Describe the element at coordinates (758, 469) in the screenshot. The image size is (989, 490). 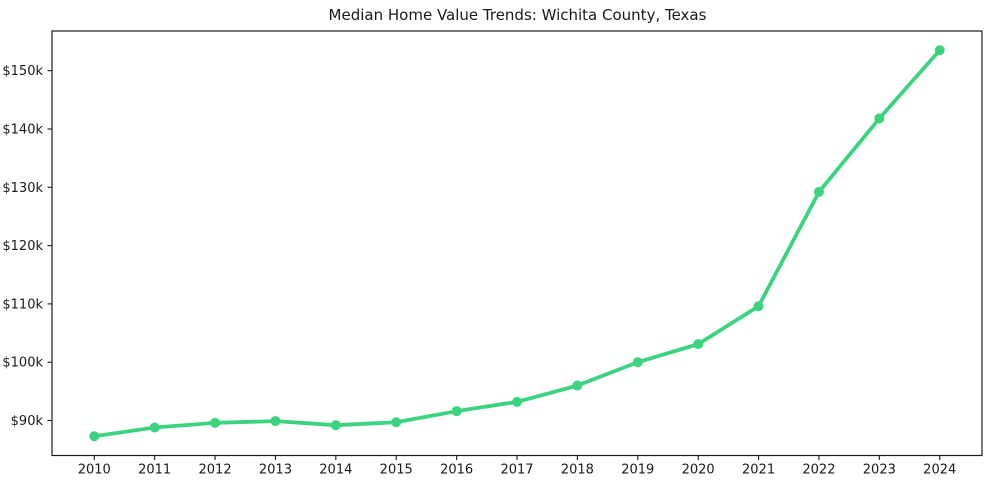
I see `x-tick-label: 2021` at that location.